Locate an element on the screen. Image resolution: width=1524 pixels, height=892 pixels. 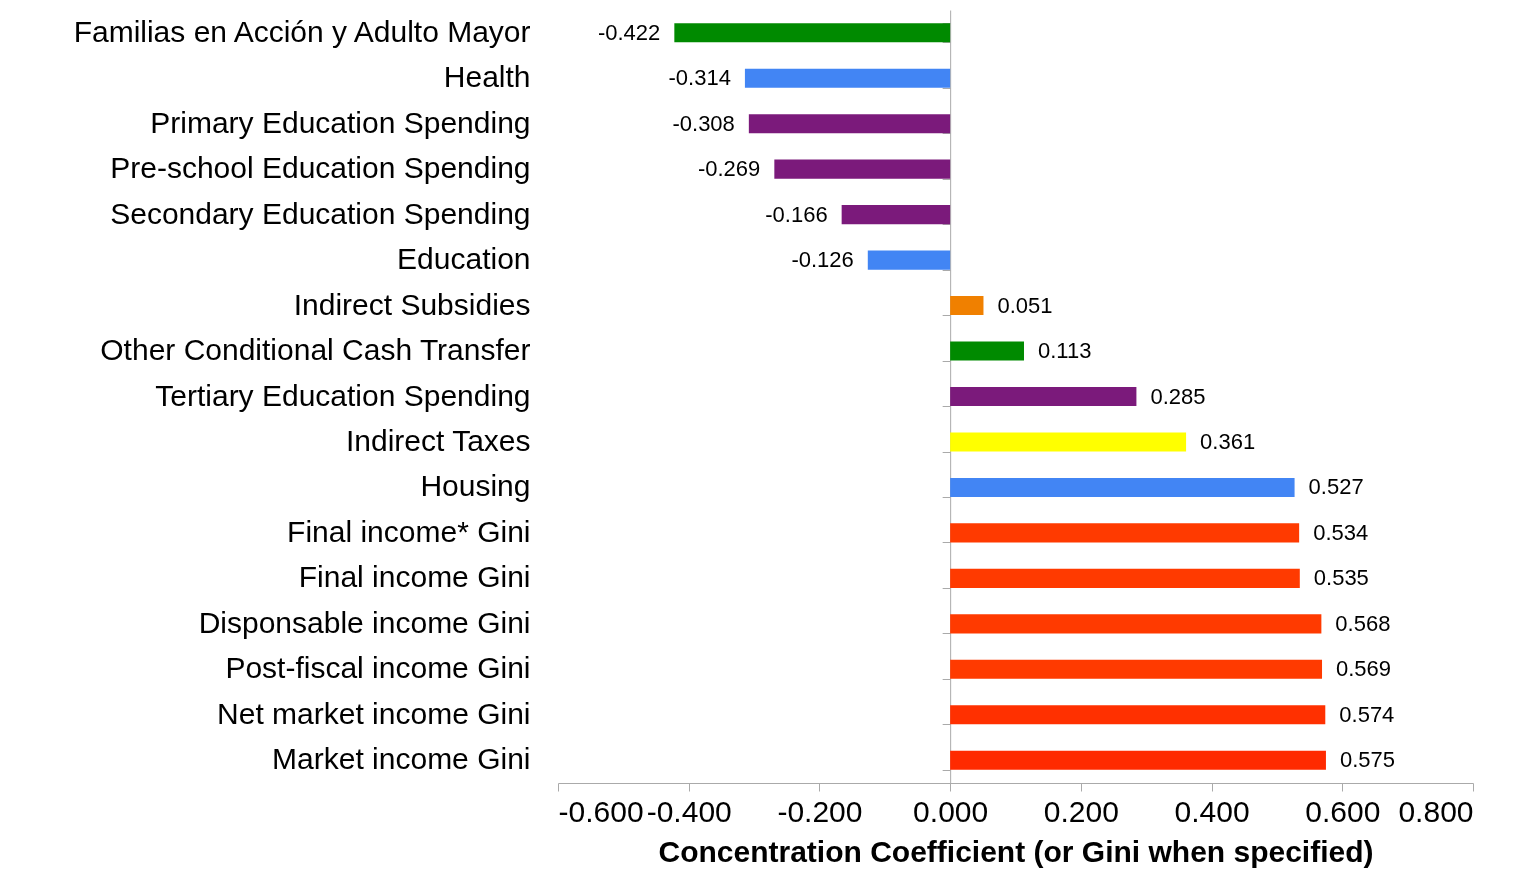
data-label: 0.575 is located at coordinates (1367, 760).